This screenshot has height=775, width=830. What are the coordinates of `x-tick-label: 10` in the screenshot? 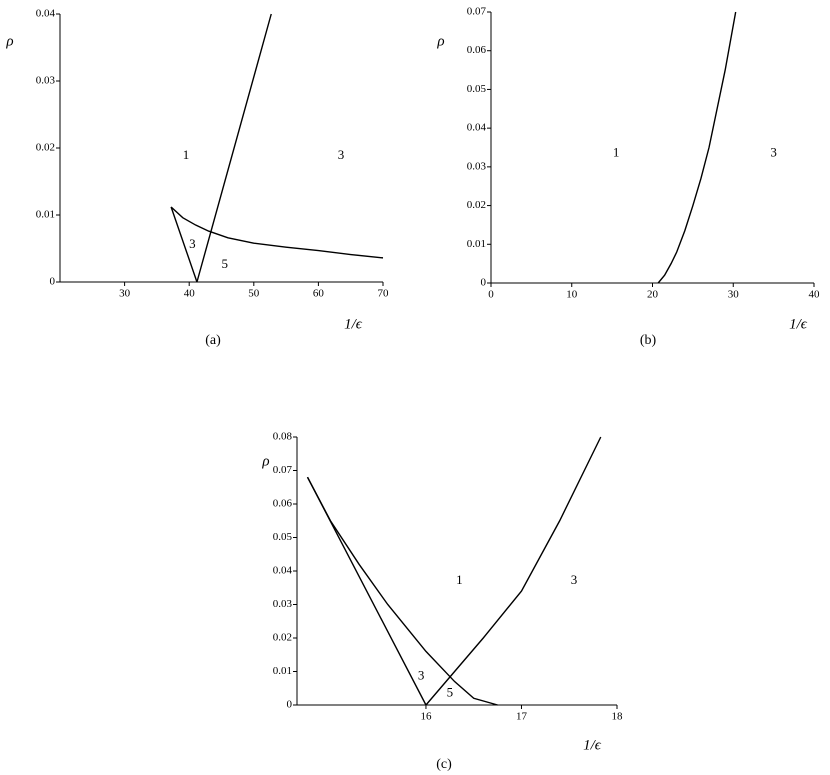 It's located at (572, 295).